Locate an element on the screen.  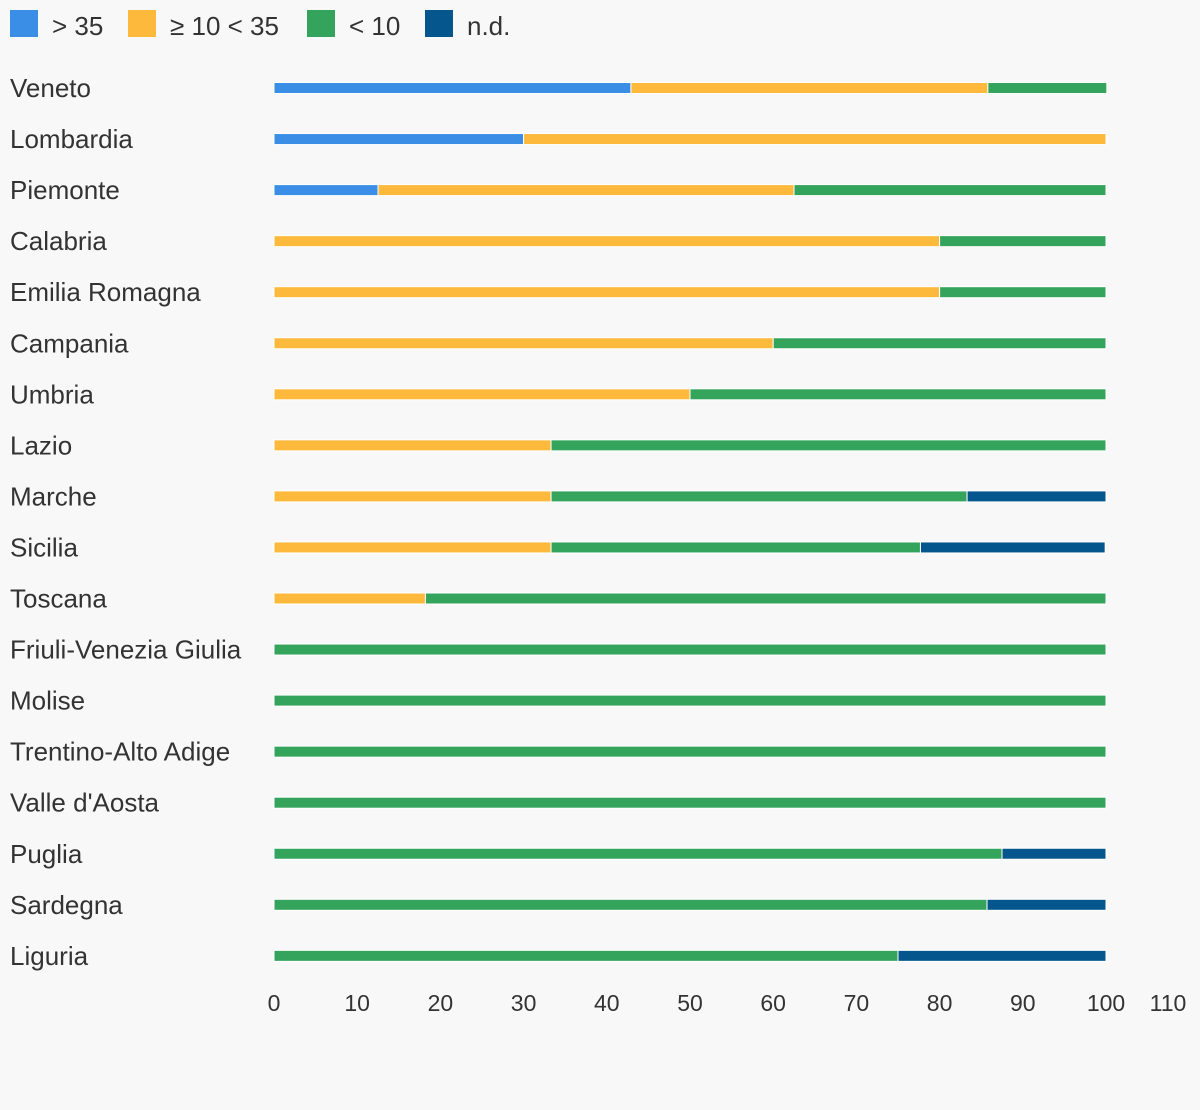
category-label-molise: Molise is located at coordinates (47, 701).